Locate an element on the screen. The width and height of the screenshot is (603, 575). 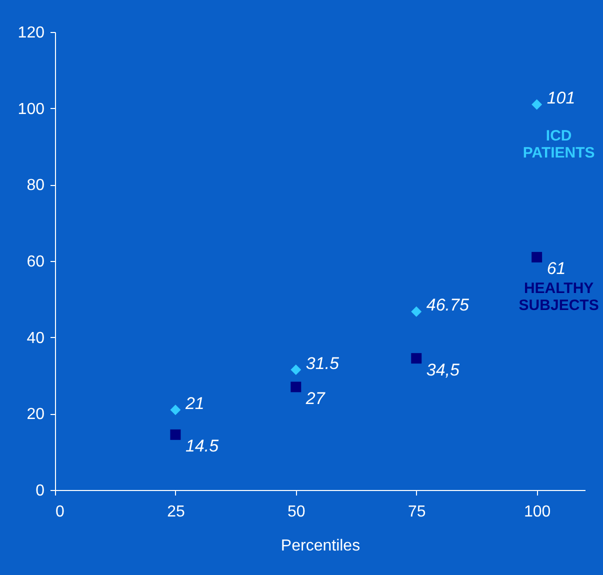
data-label: 46.75 is located at coordinates (448, 305).